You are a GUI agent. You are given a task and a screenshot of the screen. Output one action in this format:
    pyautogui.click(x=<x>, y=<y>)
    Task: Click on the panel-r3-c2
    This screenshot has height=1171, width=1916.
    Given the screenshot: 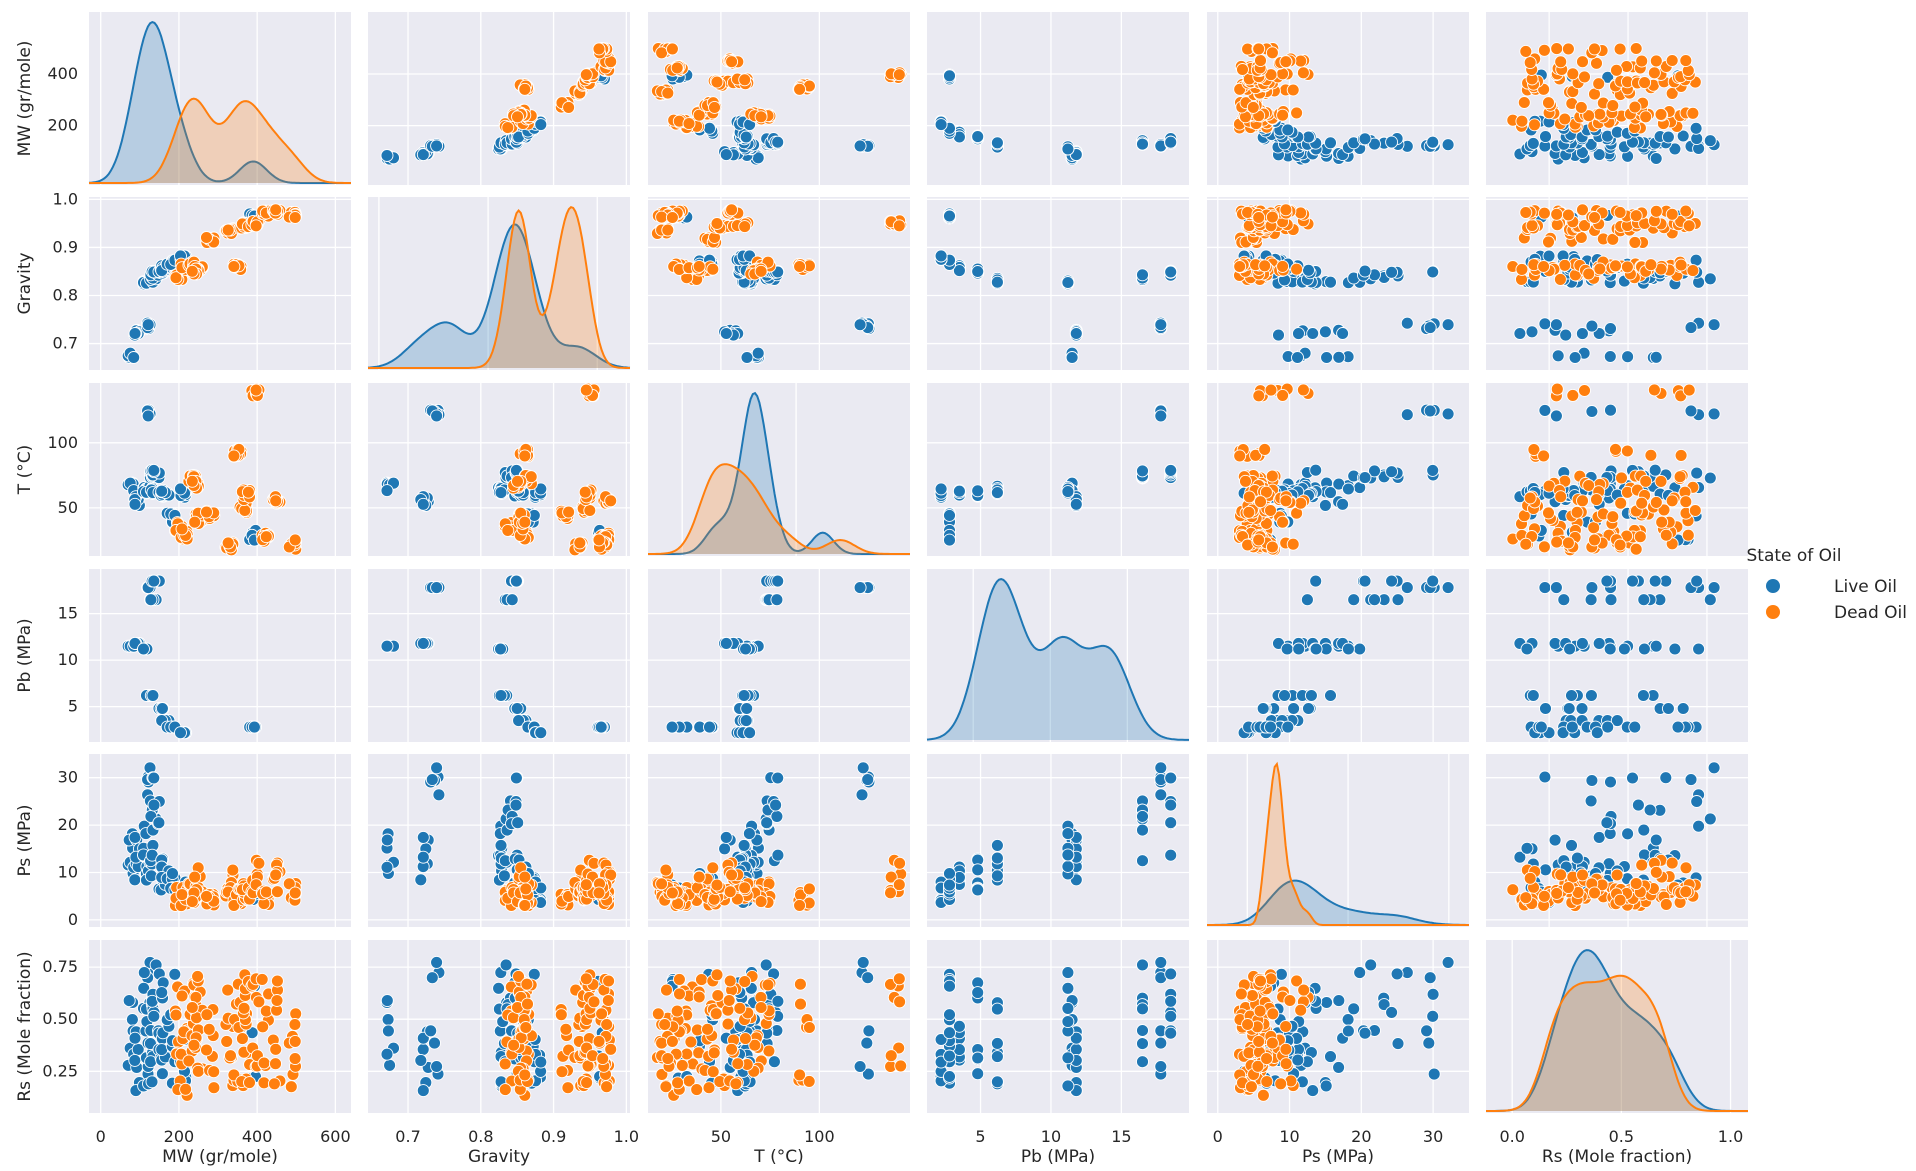 What is the action you would take?
    pyautogui.click(x=779, y=655)
    